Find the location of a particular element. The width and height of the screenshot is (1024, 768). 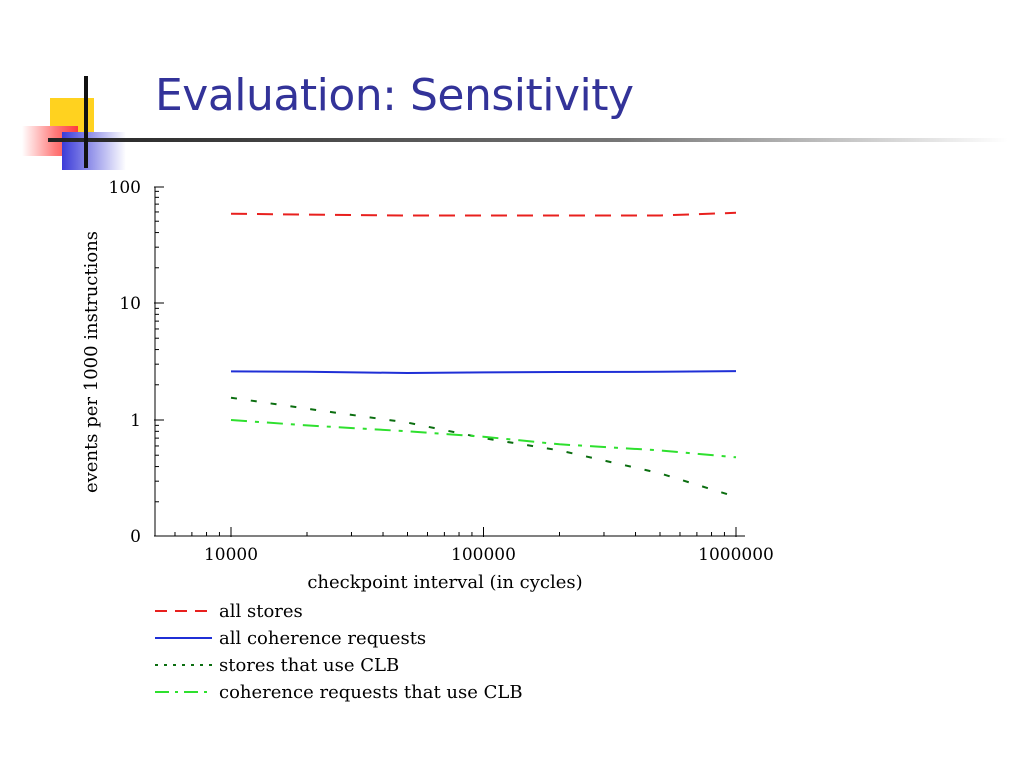

x-tick-label: 10000 is located at coordinates (231, 555).